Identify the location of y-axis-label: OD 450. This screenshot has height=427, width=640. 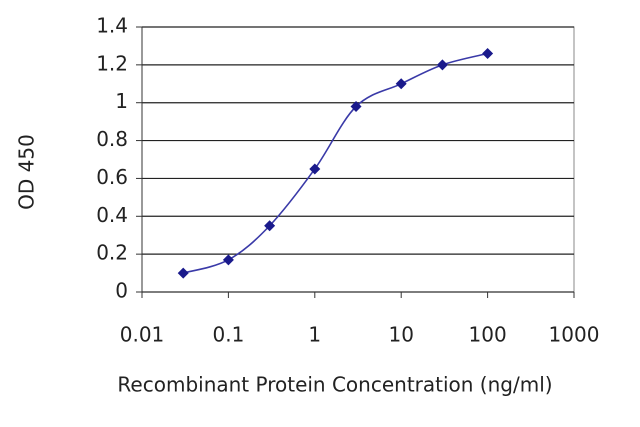
(27, 172).